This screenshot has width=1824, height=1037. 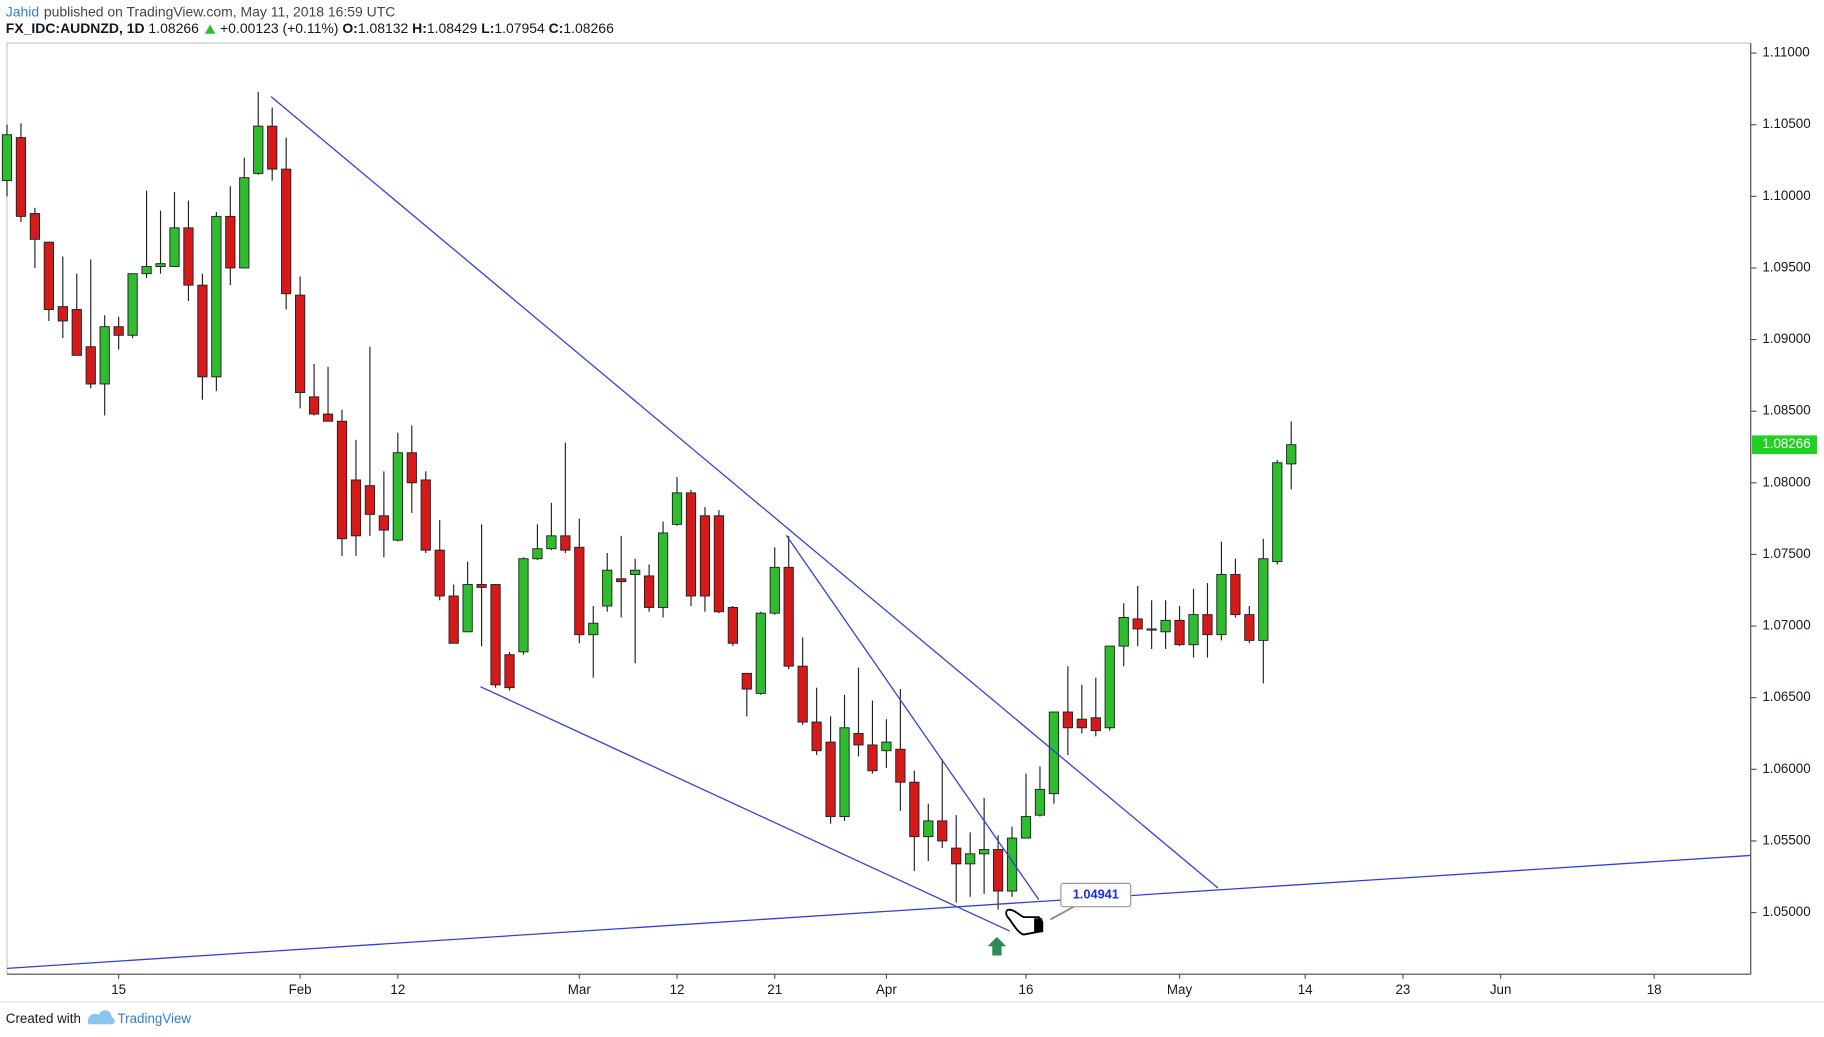 What do you see at coordinates (118, 989) in the screenshot?
I see `x-tick-label: 15` at bounding box center [118, 989].